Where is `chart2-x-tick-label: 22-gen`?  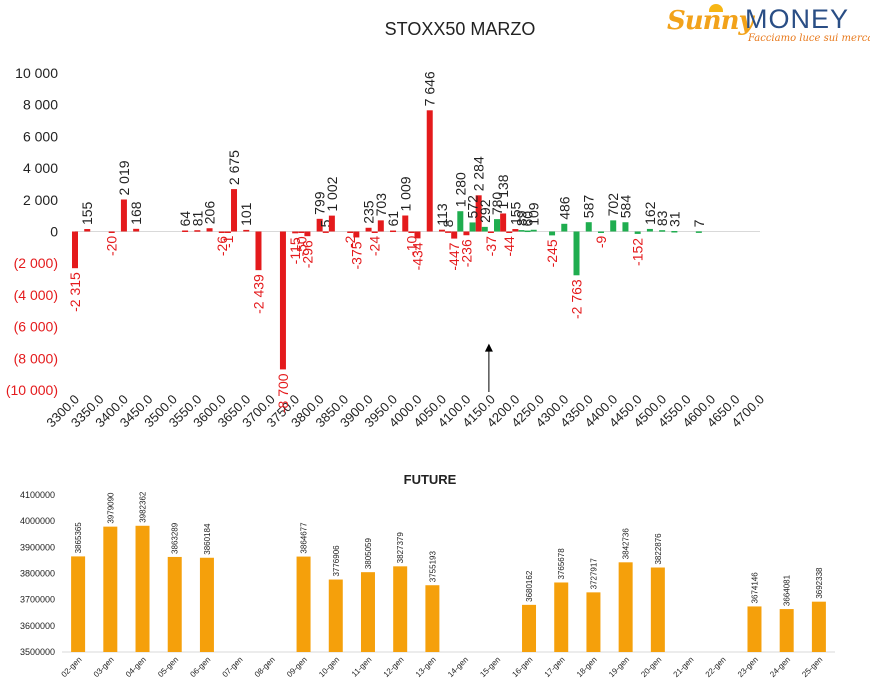
chart2-x-tick-label: 22-gen is located at coordinates (716, 667).